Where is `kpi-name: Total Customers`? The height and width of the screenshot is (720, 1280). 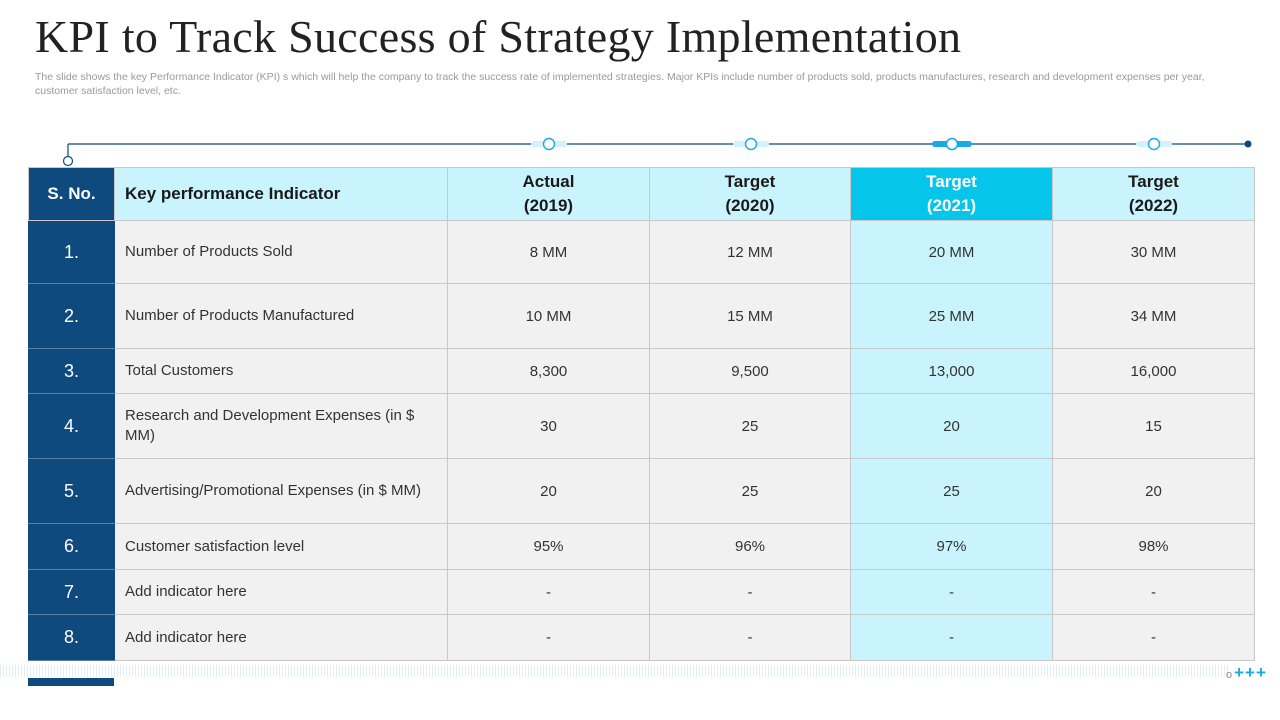 kpi-name: Total Customers is located at coordinates (281, 371).